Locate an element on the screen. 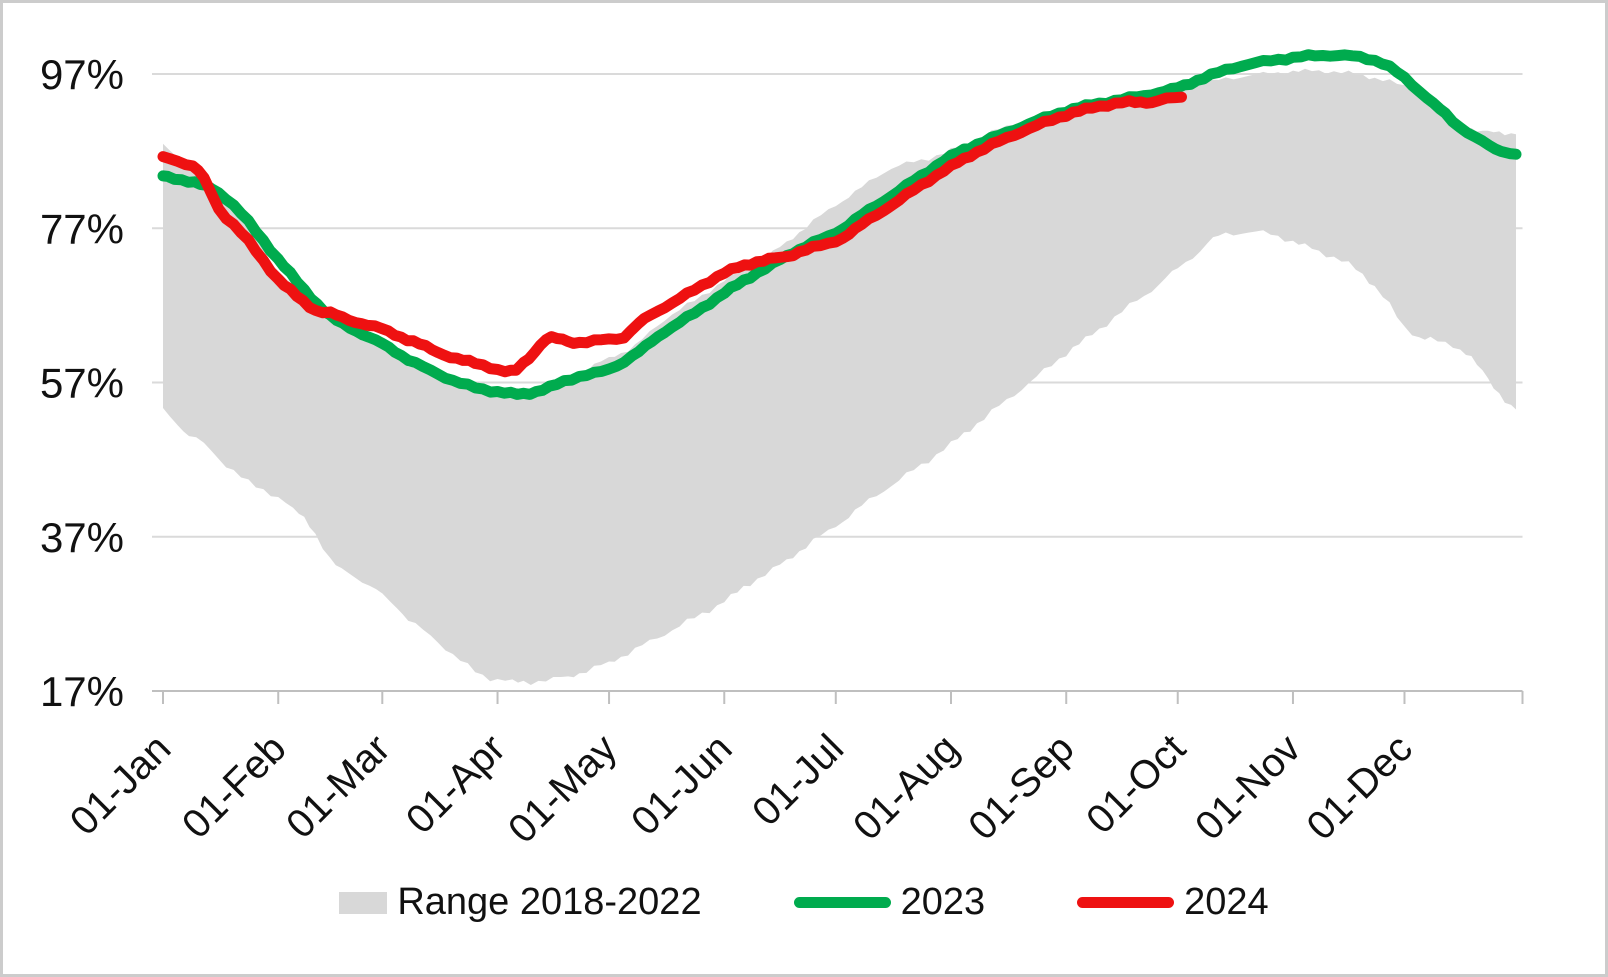 The image size is (1608, 977). series-2023-swatch is located at coordinates (842, 902).